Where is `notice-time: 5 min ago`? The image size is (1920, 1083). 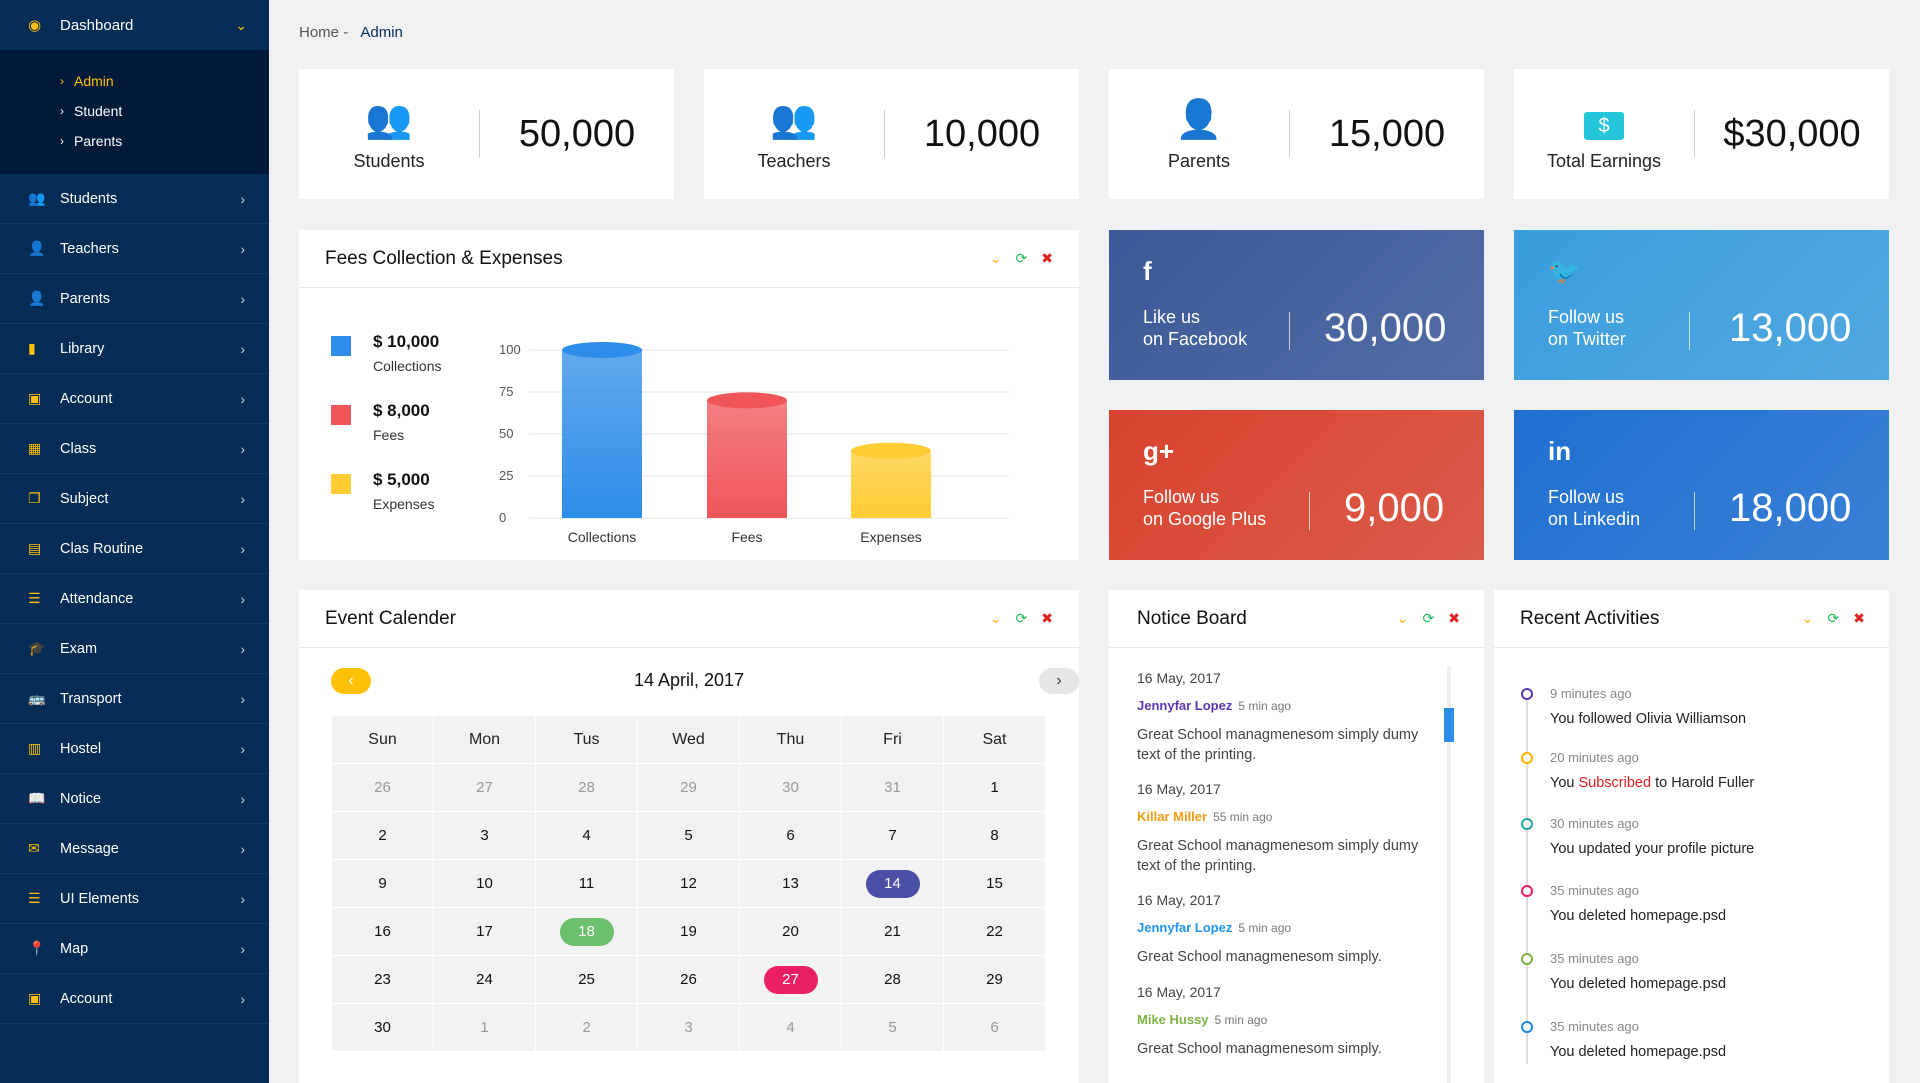
notice-time: 5 min ago is located at coordinates (1241, 1020).